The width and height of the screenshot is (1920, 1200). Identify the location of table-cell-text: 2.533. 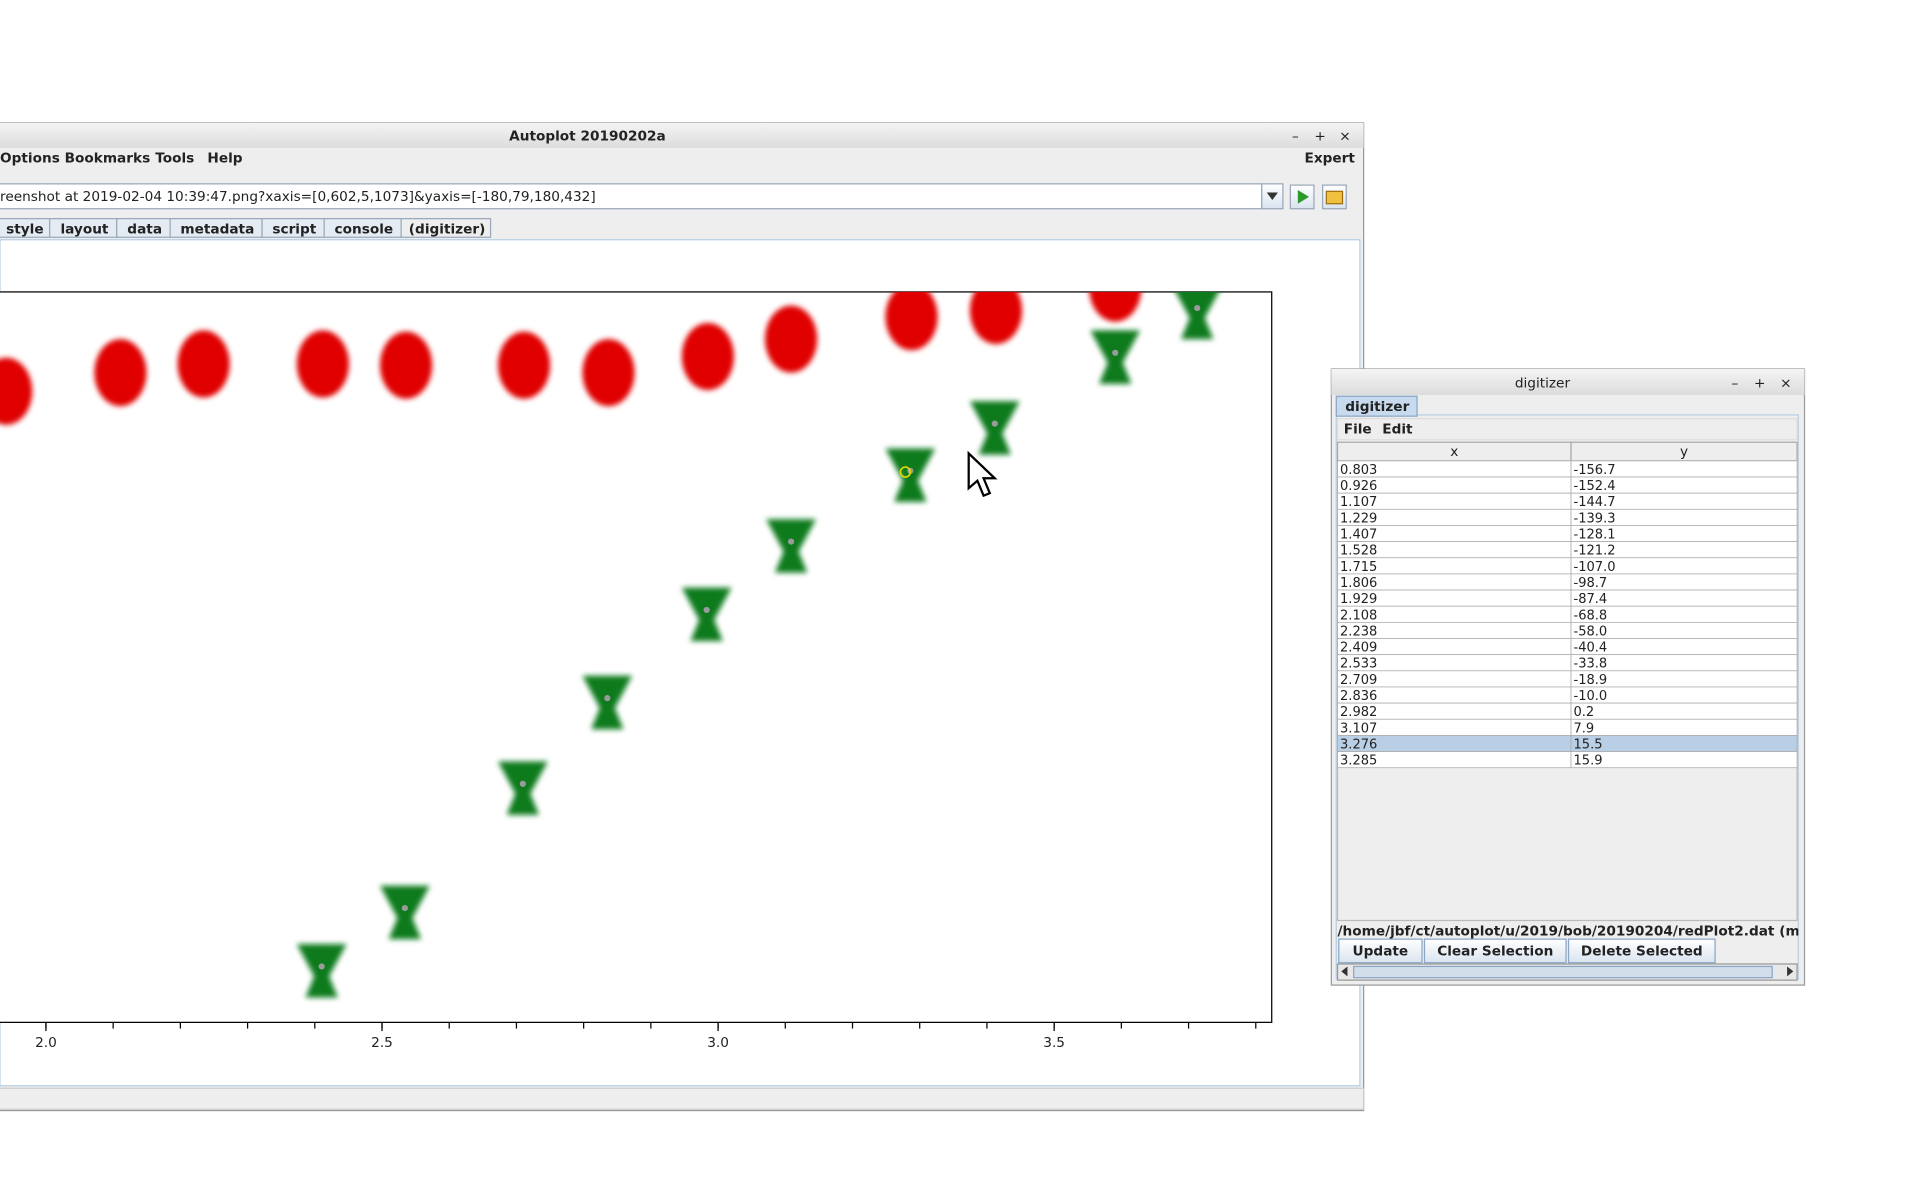
(1358, 664).